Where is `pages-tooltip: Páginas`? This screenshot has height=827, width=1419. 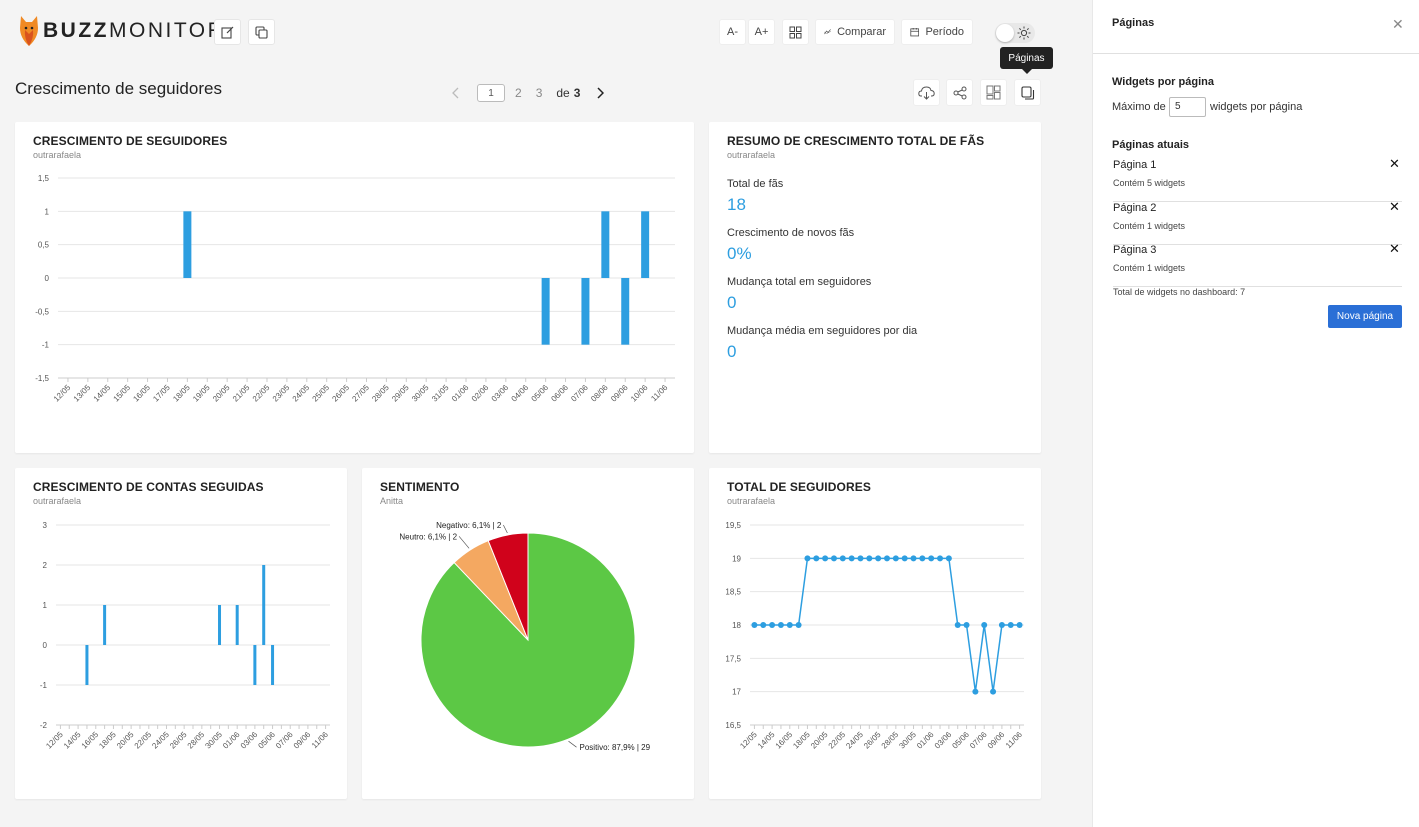
pages-tooltip: Páginas is located at coordinates (1026, 60).